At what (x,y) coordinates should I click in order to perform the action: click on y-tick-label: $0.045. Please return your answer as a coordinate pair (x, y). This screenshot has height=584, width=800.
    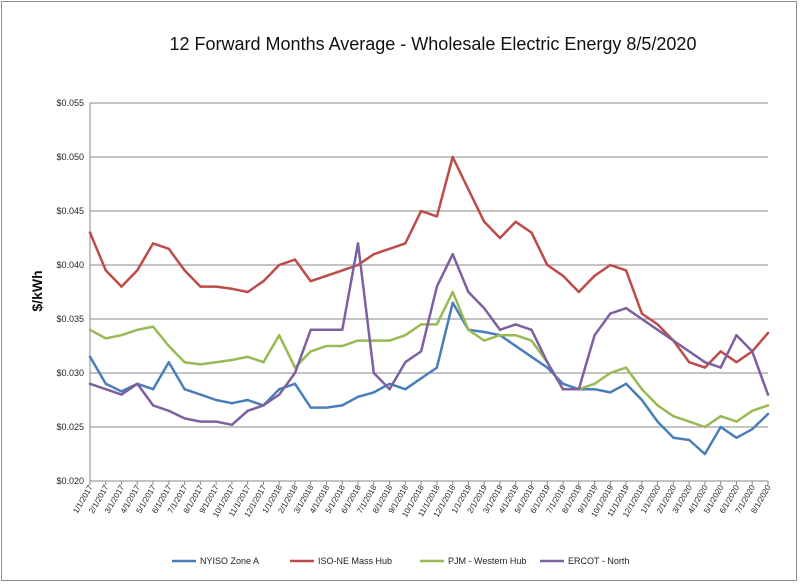
    Looking at the image, I should click on (70, 211).